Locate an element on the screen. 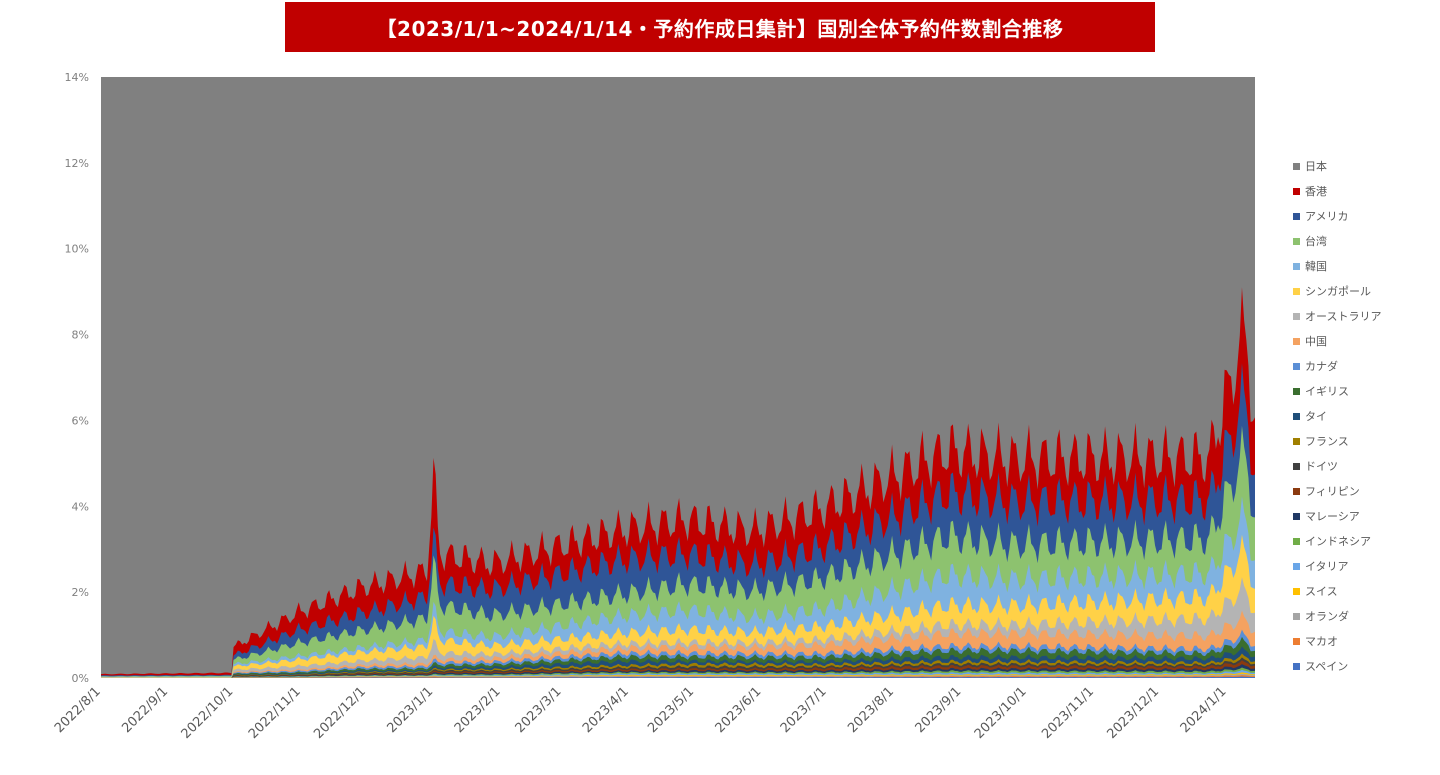  chart-title: 【2023/1/1~2024/1/14・予約作成日集計】国別全体予約件数割合推移 is located at coordinates (720, 27).